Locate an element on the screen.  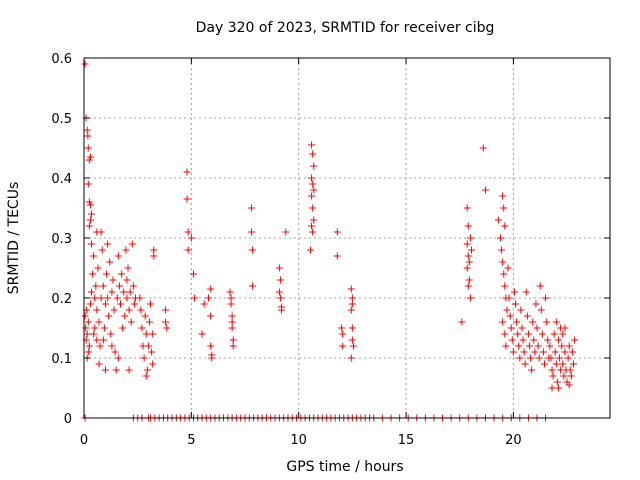
x-axis-label: GPS time / hours is located at coordinates (344, 467).